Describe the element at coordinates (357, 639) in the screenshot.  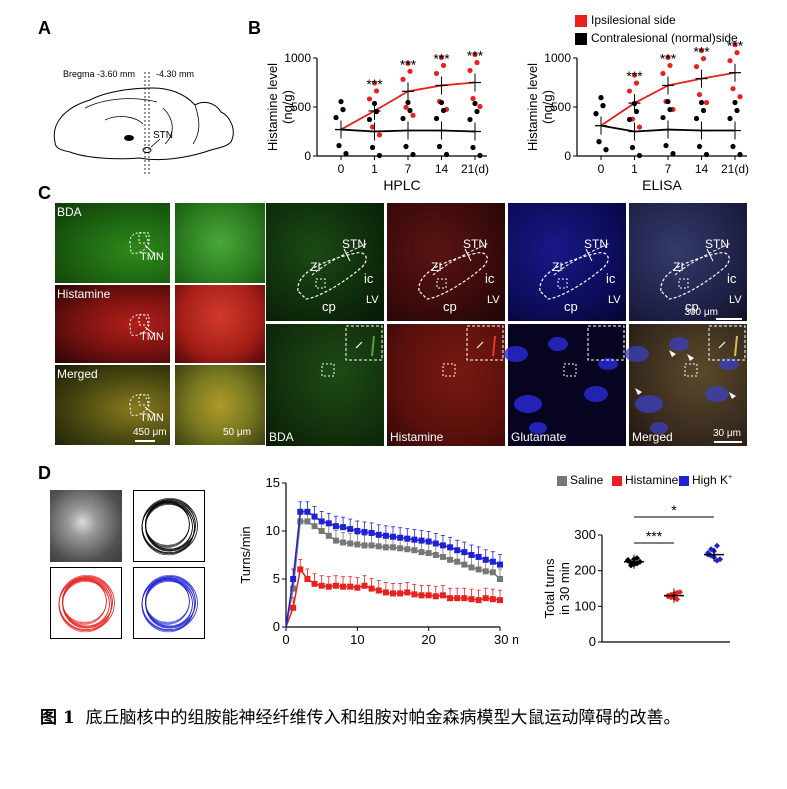
I see `x-tick-label: 10` at that location.